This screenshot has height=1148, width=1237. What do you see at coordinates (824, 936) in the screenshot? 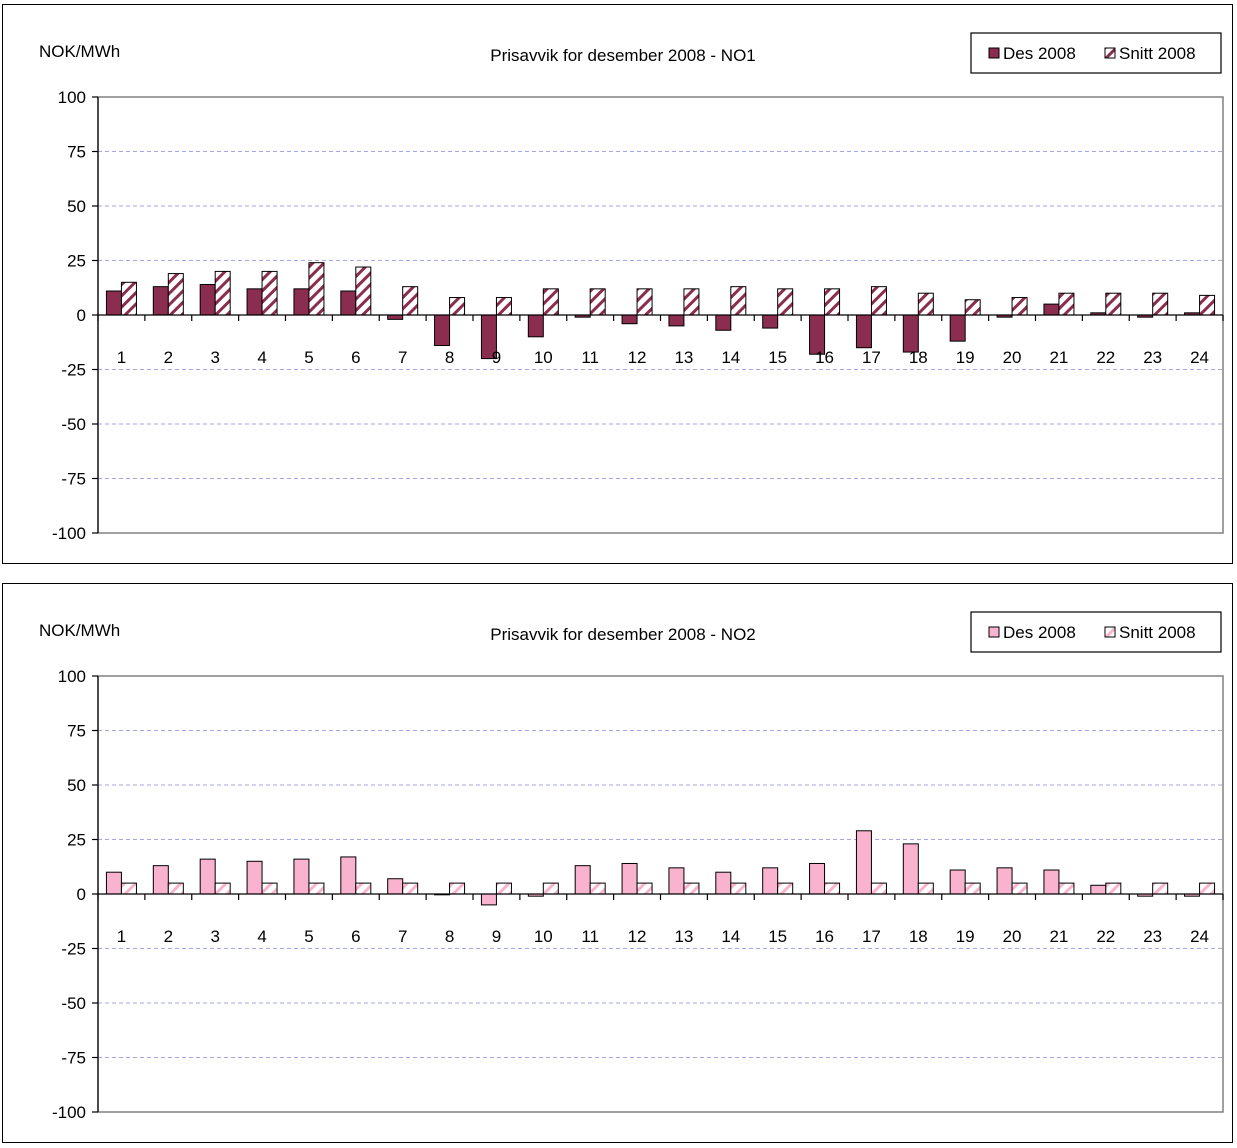
I see `x-tick-label: 16` at bounding box center [824, 936].